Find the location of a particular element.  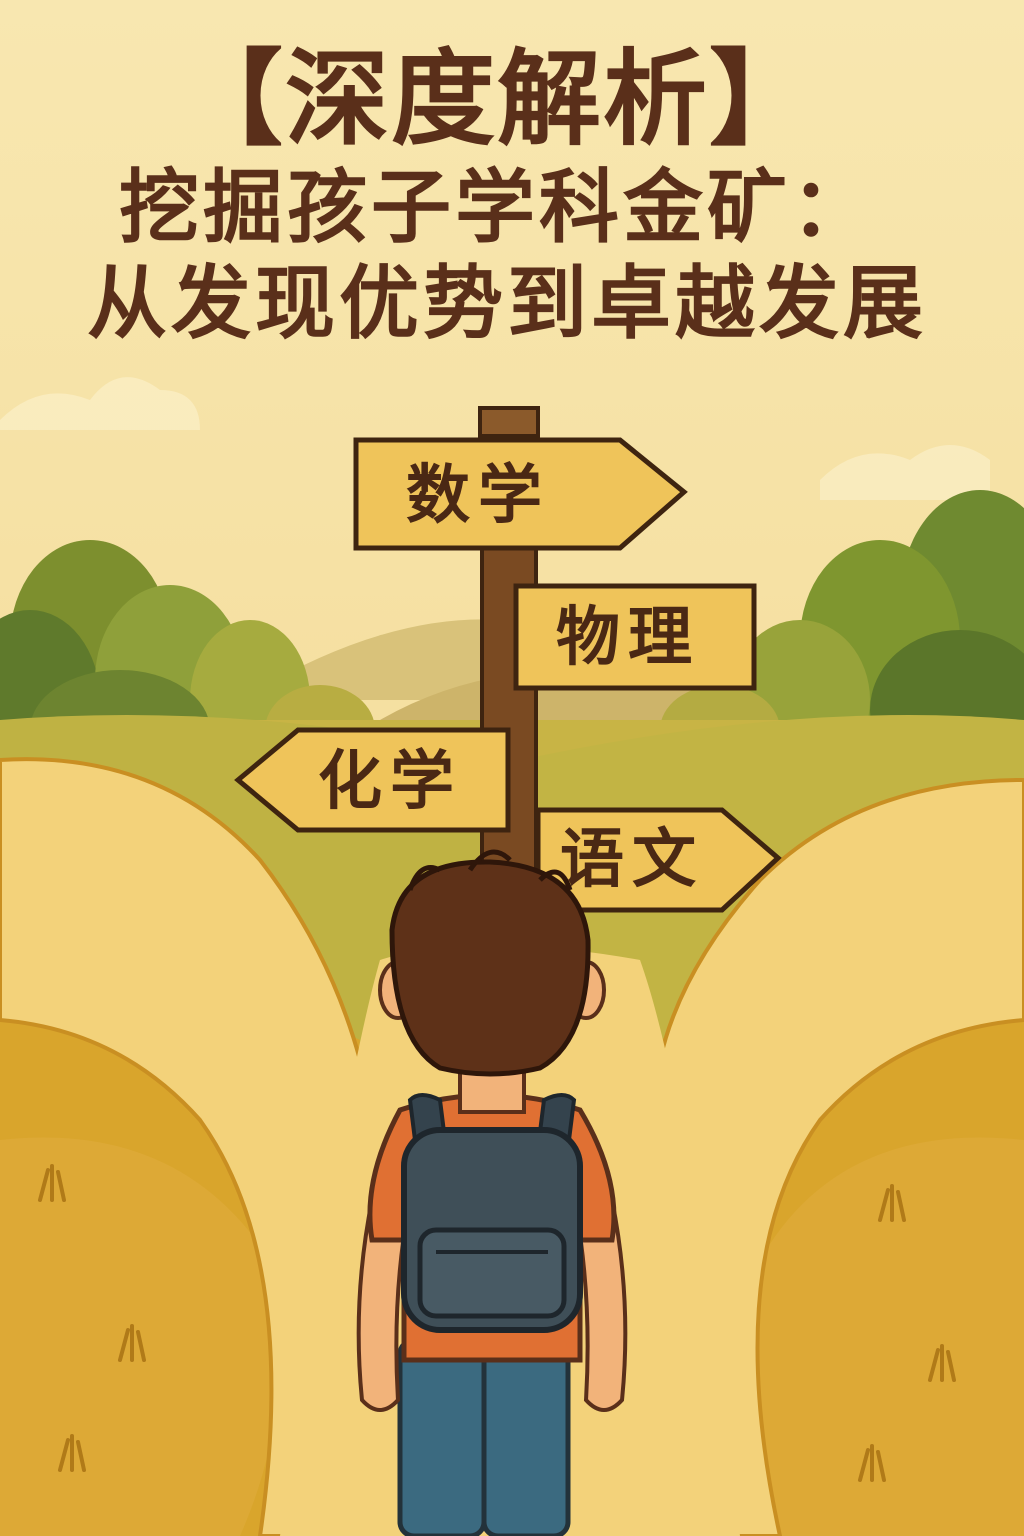

sign-chemistry-label: 化学 is located at coordinates (390, 782).